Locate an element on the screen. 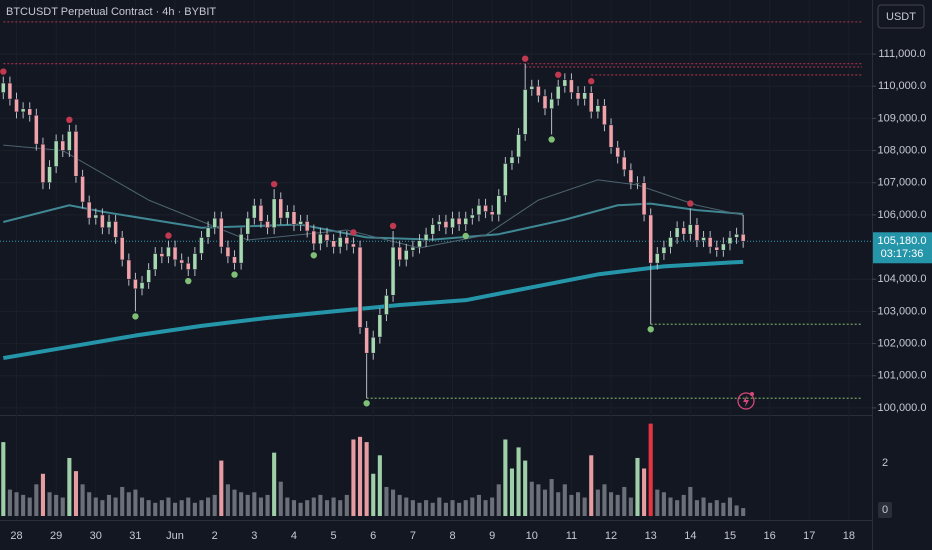 The image size is (932, 550). x-tick-label: 2 is located at coordinates (215, 536).